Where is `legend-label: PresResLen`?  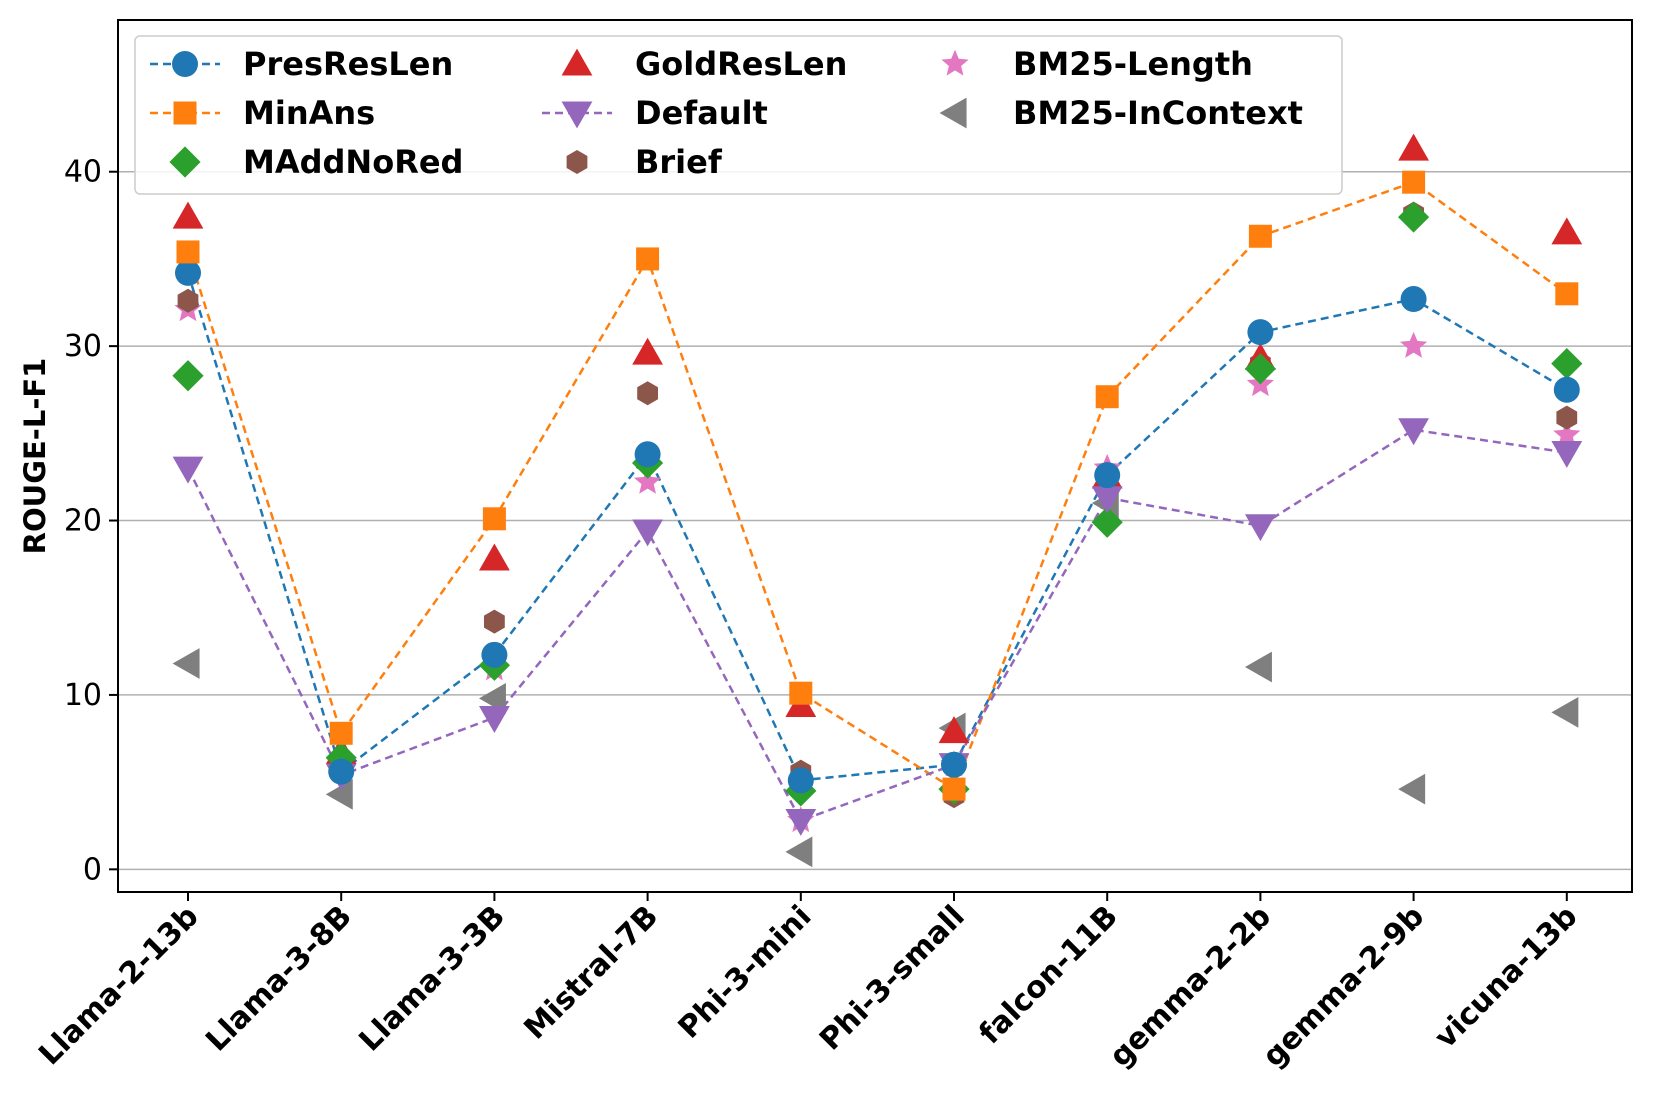 legend-label: PresResLen is located at coordinates (348, 64).